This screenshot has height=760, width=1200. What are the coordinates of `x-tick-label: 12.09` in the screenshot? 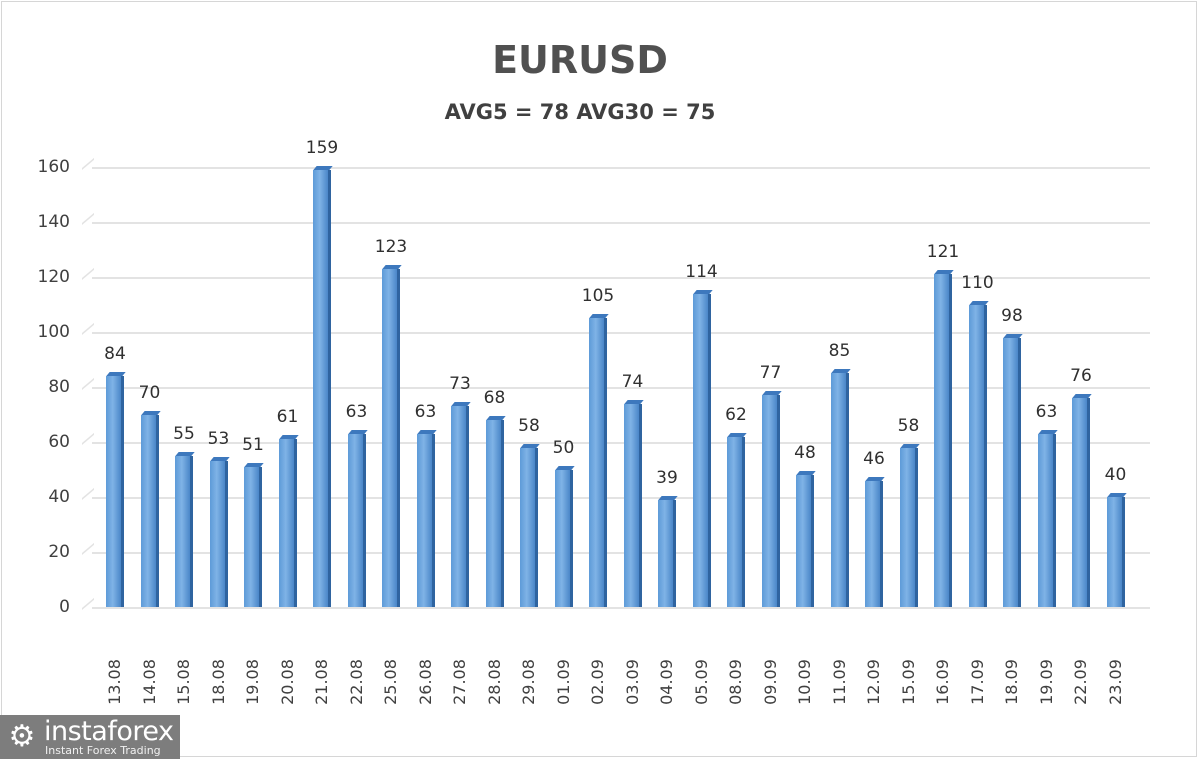 It's located at (873, 682).